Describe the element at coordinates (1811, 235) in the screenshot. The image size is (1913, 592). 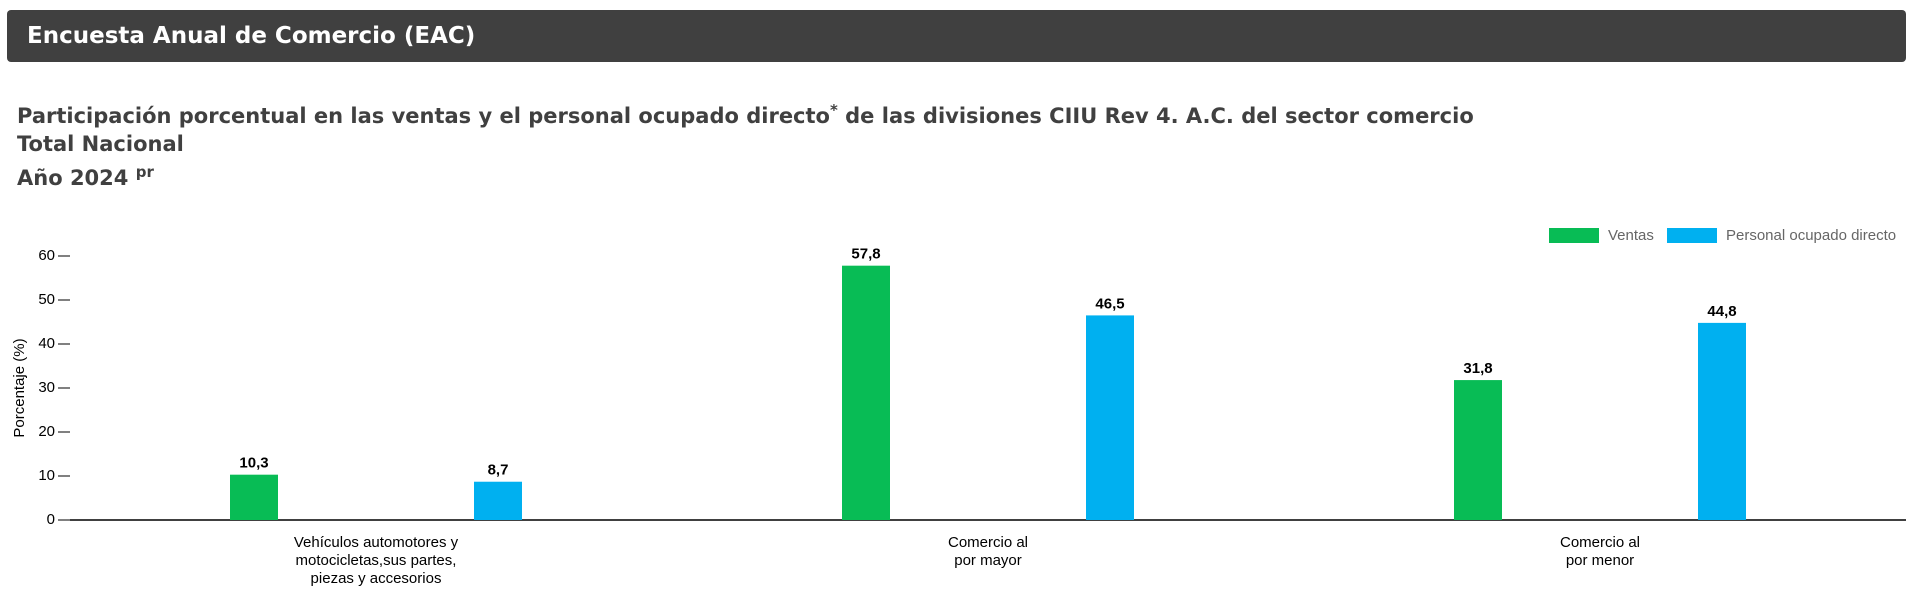
I see `legend-label: Personal ocupado directo` at that location.